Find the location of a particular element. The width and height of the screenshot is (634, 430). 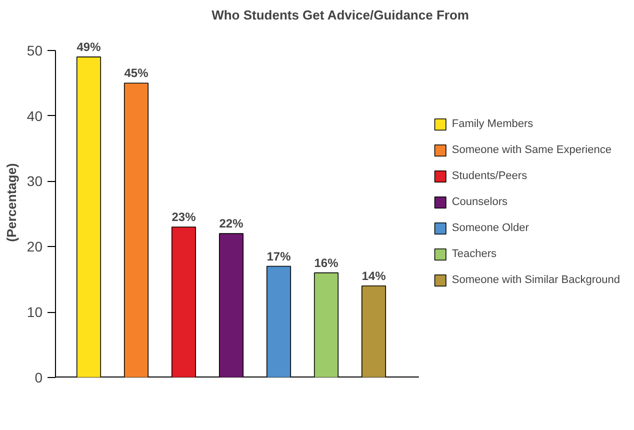

legend-label: Students/Peers is located at coordinates (490, 176).